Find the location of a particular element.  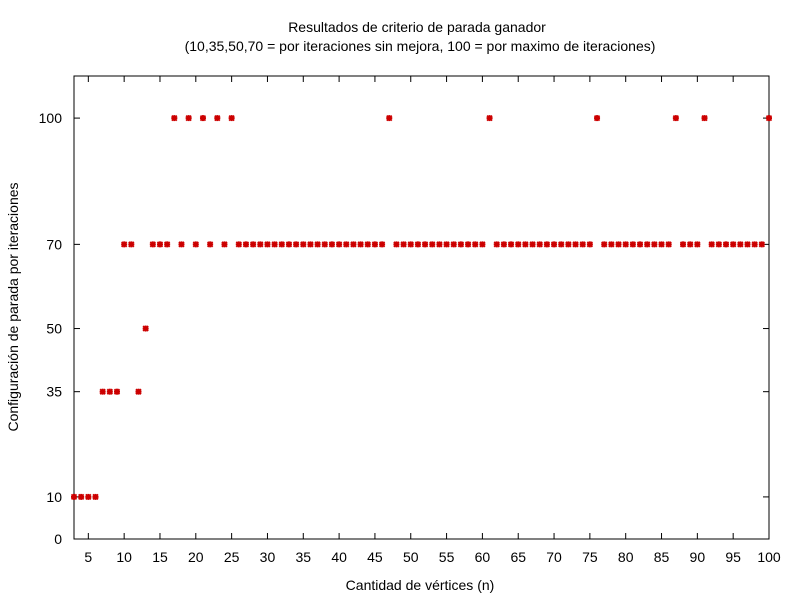

x-tick-label: 85 is located at coordinates (662, 557).